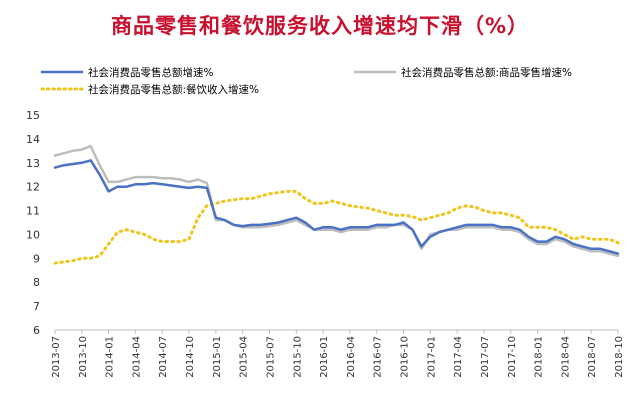 This screenshot has height=404, width=640. I want to click on y-tick-label: 12, so click(33, 187).